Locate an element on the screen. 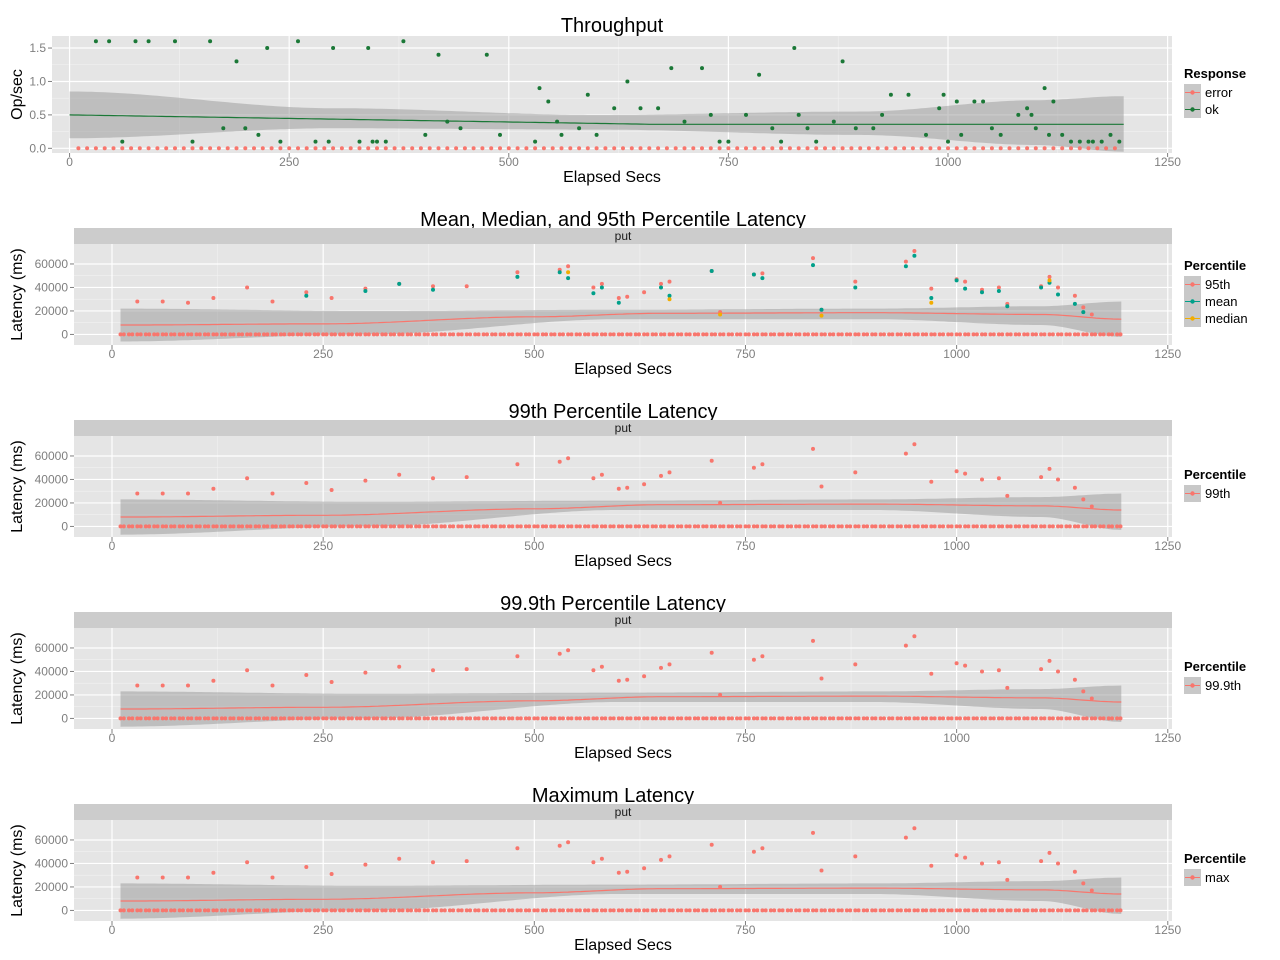 This screenshot has width=1280, height=960. x-axis-title: Elapsed Secs is located at coordinates (623, 561).